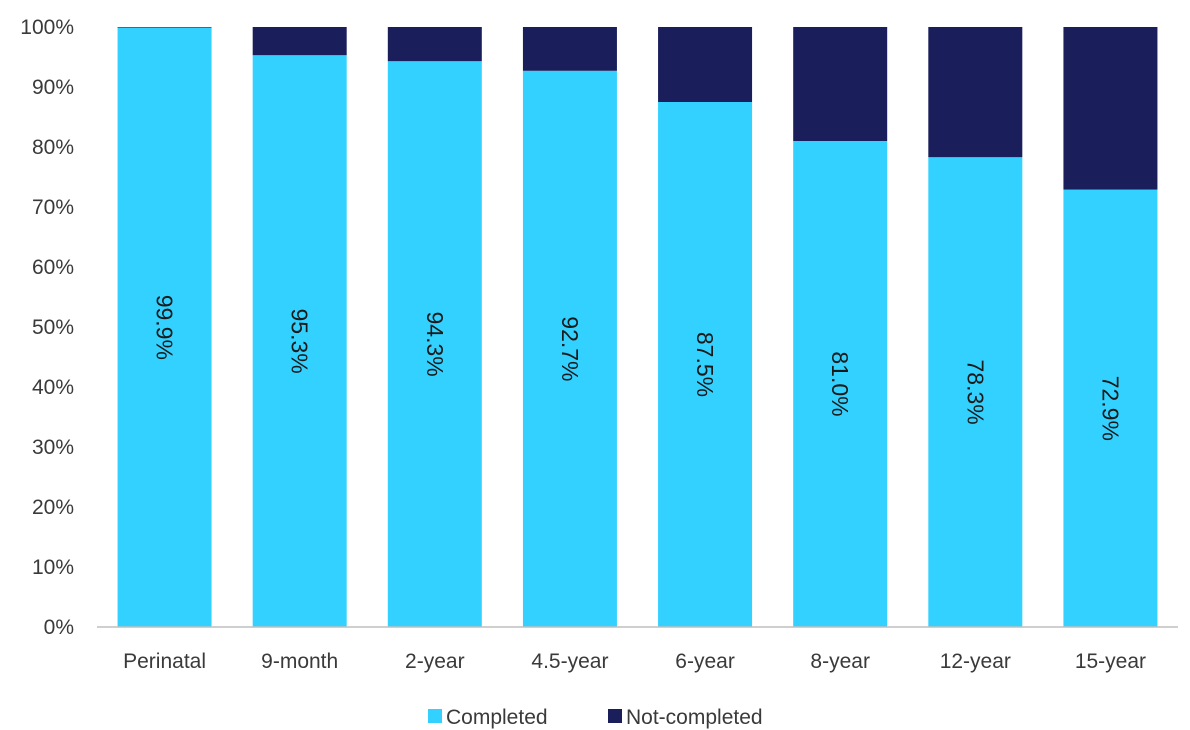  I want to click on x-category-label: 12-year, so click(975, 661).